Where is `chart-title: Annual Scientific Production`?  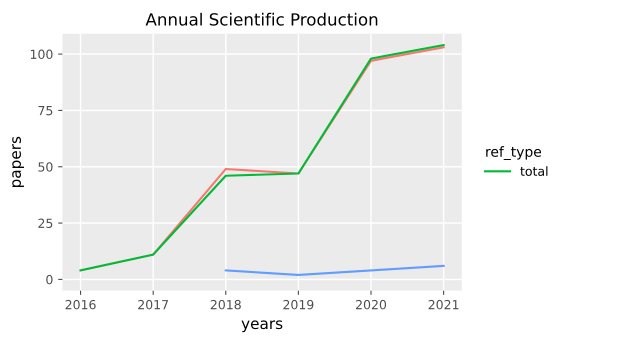
chart-title: Annual Scientific Production is located at coordinates (262, 19).